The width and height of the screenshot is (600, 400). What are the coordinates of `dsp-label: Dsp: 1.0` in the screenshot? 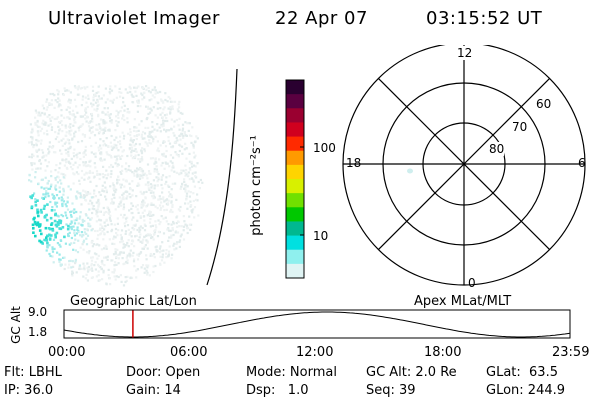 It's located at (277, 390).